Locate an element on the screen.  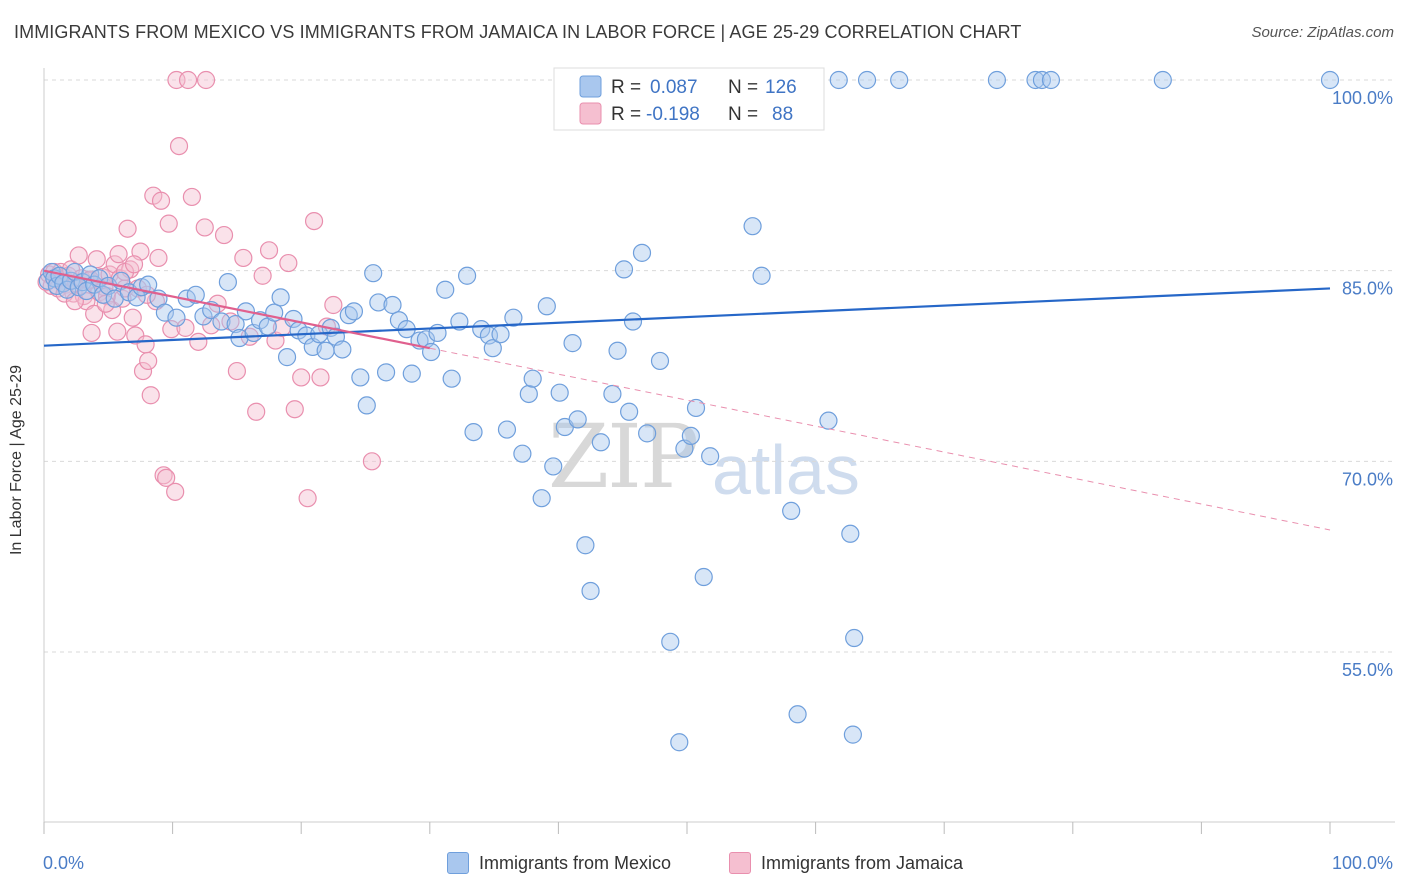
legend-swatch-mexico-bottom is located at coordinates (458, 863).